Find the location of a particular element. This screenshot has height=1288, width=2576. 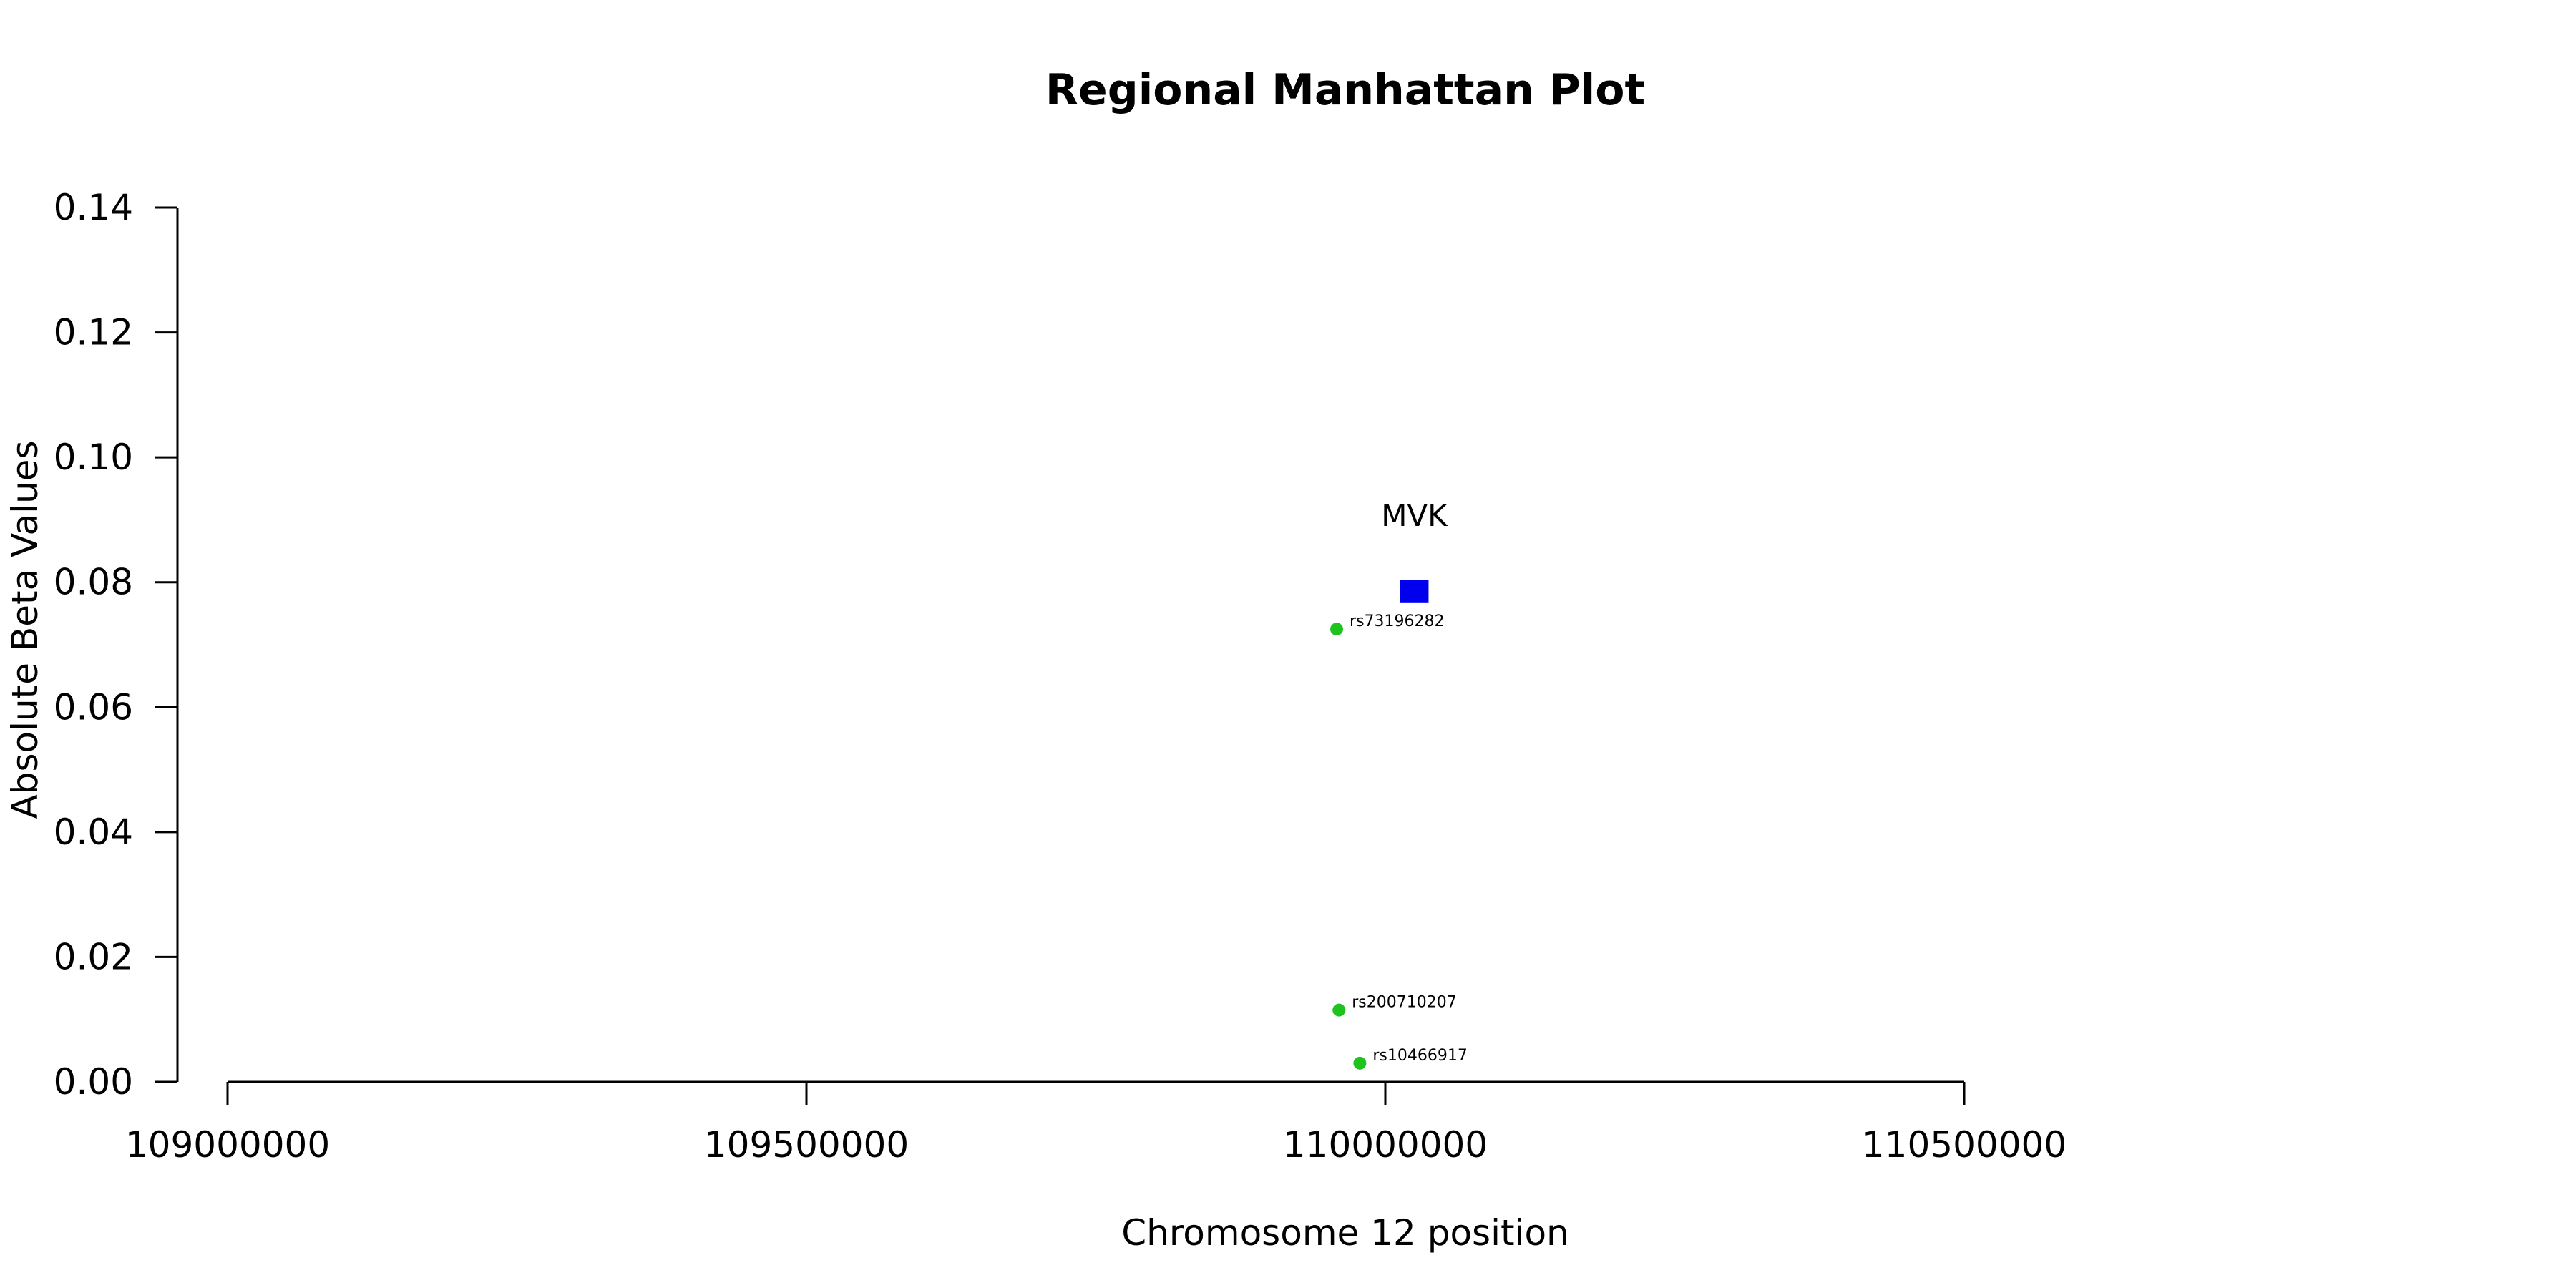

y-tick-label: 0.04 is located at coordinates (93, 832).